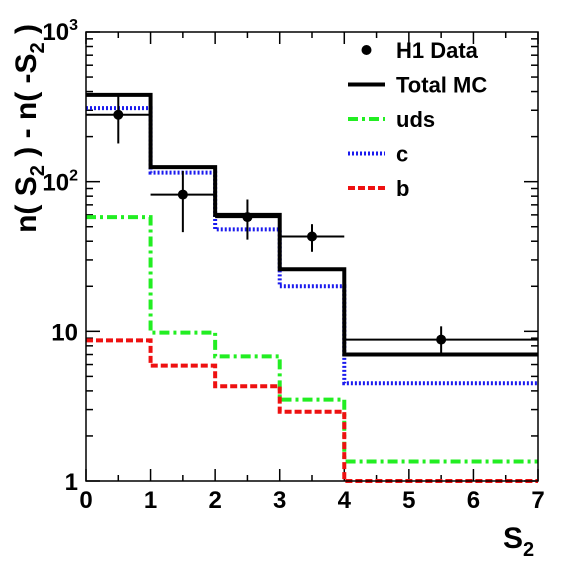 The height and width of the screenshot is (567, 567). I want to click on legend-label: Total MC, so click(441, 85).